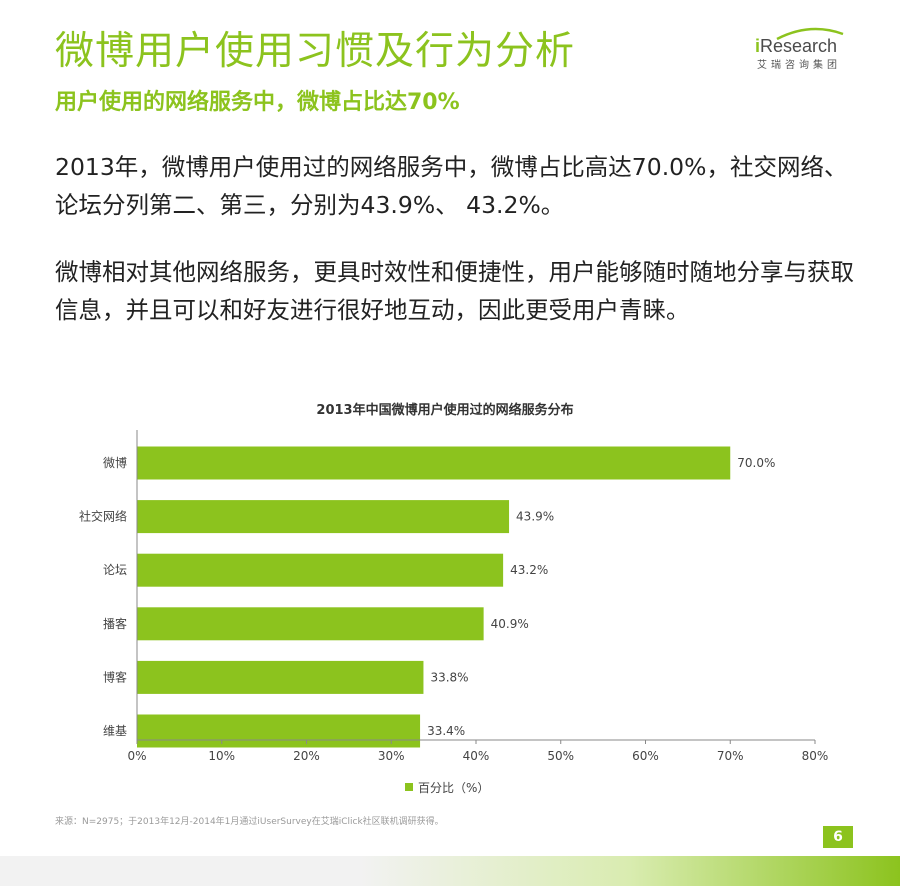 This screenshot has height=886, width=900. What do you see at coordinates (115, 731) in the screenshot?
I see `category-label: 维基` at bounding box center [115, 731].